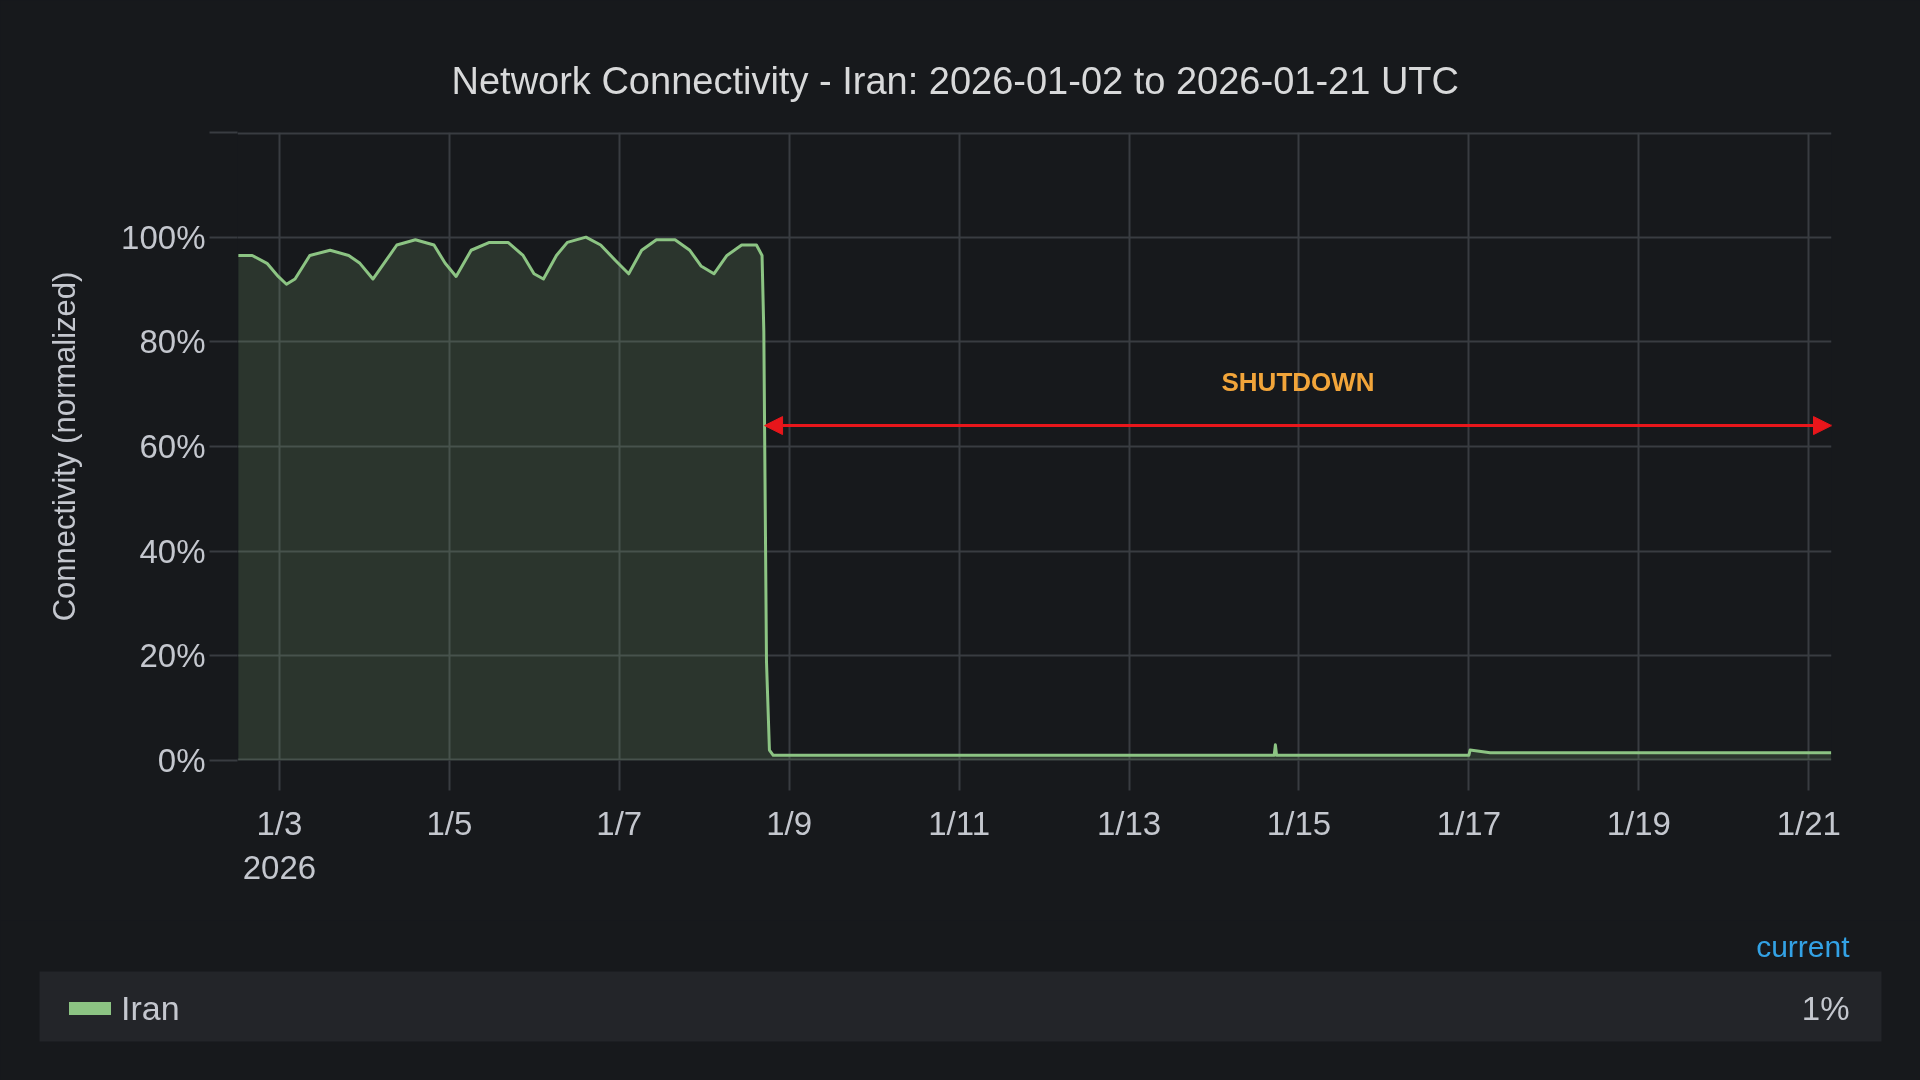 The height and width of the screenshot is (1080, 1920). Describe the element at coordinates (1808, 823) in the screenshot. I see `x-tick-label: 1/21` at that location.